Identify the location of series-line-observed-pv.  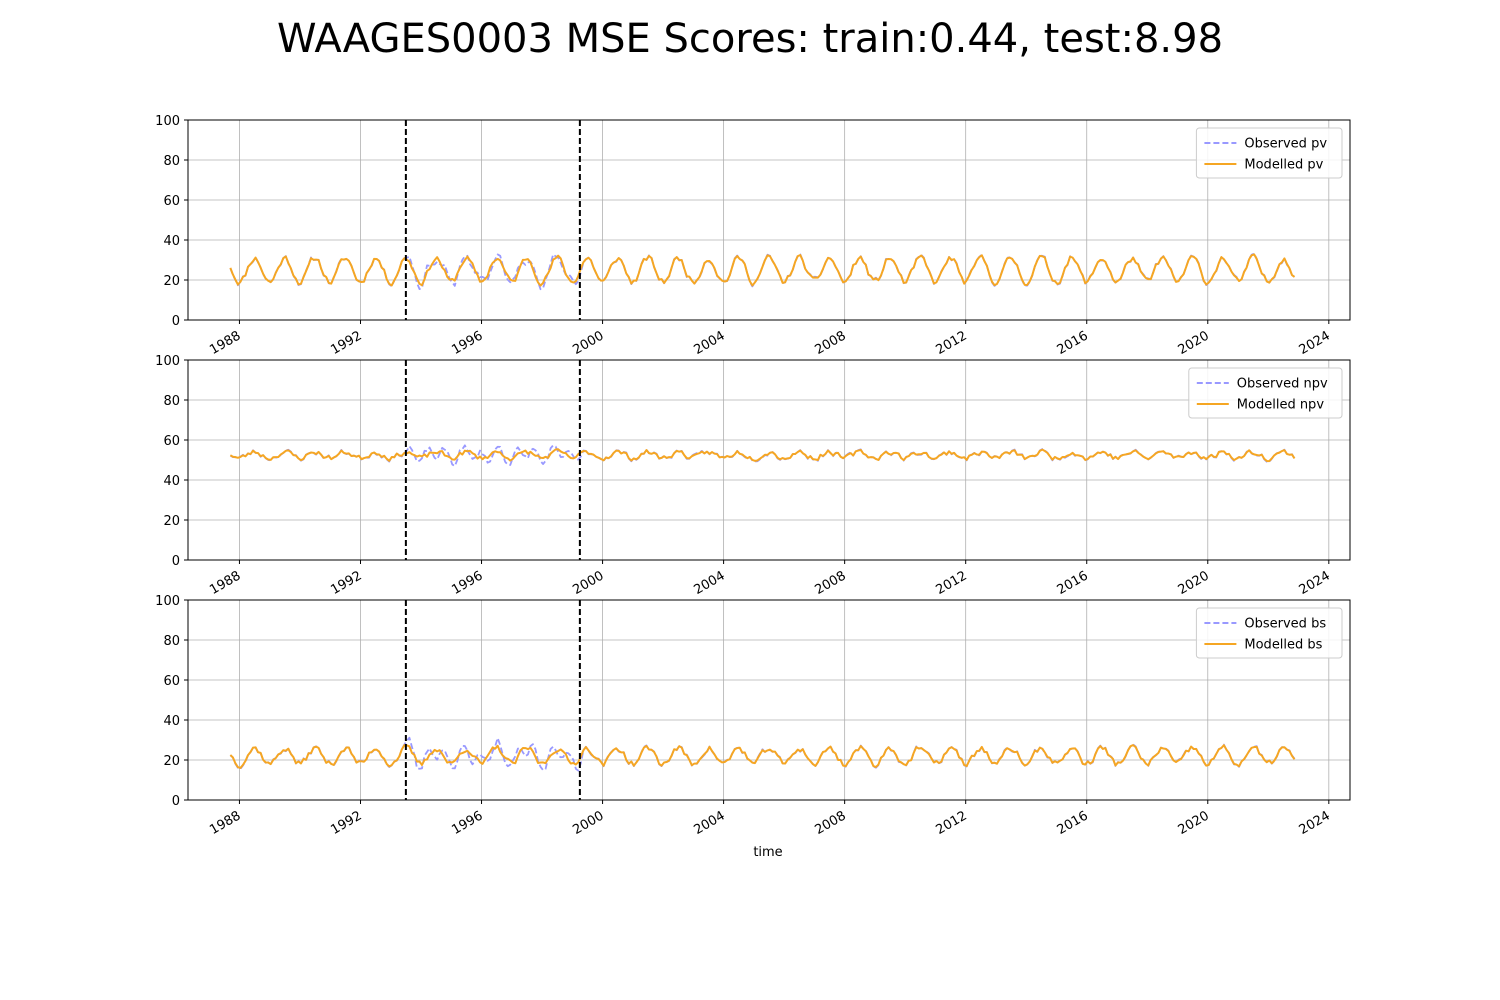
(762, 271).